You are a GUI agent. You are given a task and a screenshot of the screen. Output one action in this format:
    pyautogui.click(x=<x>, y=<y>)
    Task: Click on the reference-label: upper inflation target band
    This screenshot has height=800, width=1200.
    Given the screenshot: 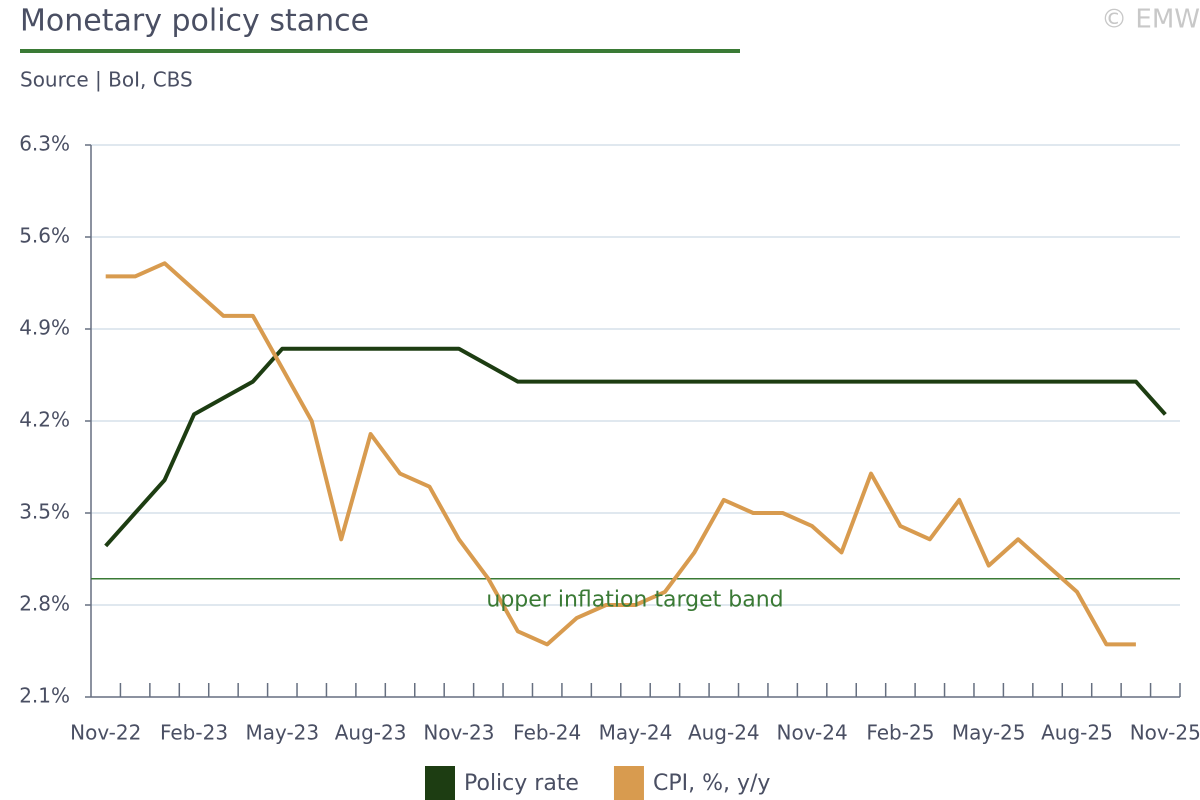 What is the action you would take?
    pyautogui.click(x=634, y=600)
    